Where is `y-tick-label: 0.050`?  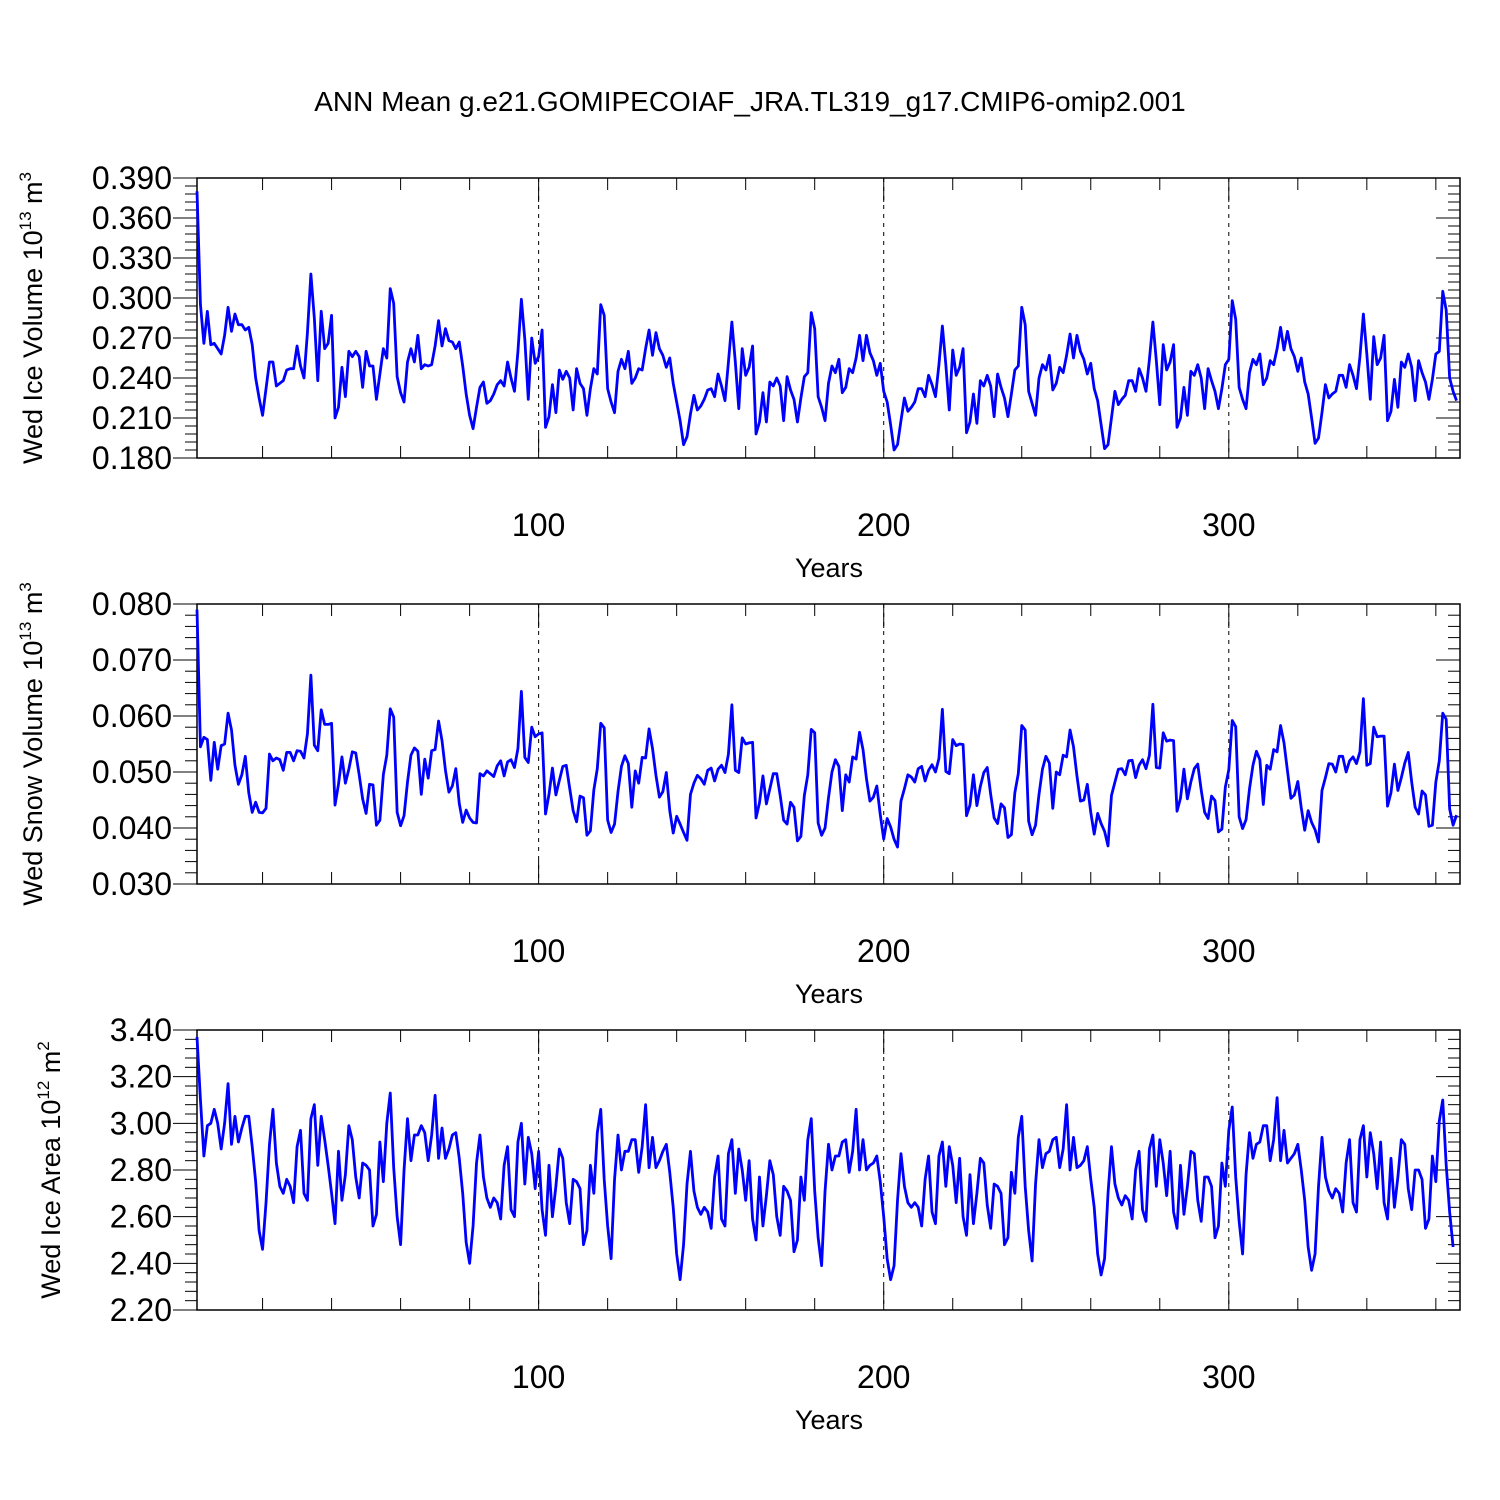 y-tick-label: 0.050 is located at coordinates (132, 772).